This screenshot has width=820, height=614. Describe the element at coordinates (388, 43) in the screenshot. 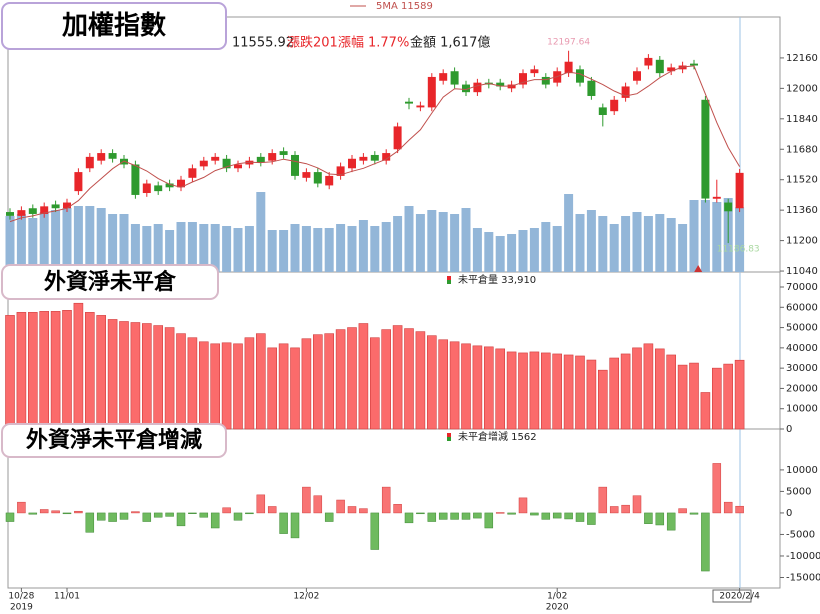

I see `quote-pct: 1.77%` at that location.